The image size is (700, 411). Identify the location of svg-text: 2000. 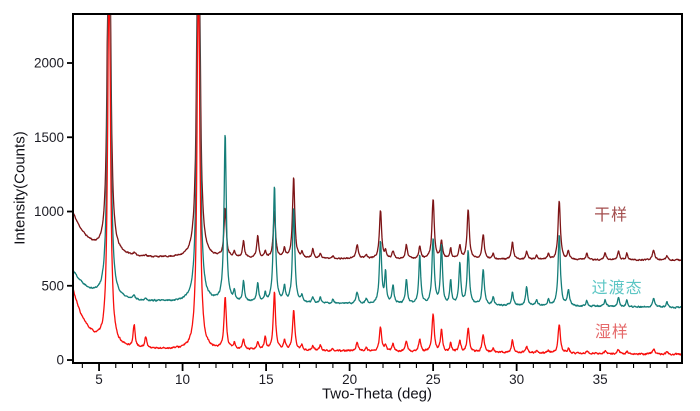
(49, 63).